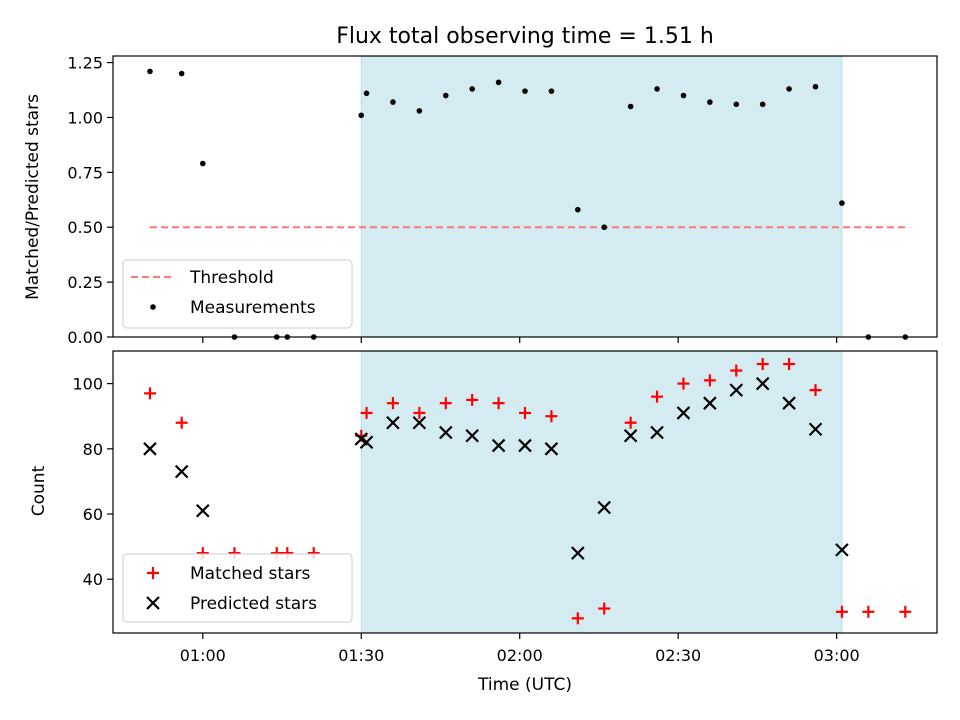 This screenshot has width=960, height=720. What do you see at coordinates (153, 573) in the screenshot?
I see `matched-stars-legend-marker` at bounding box center [153, 573].